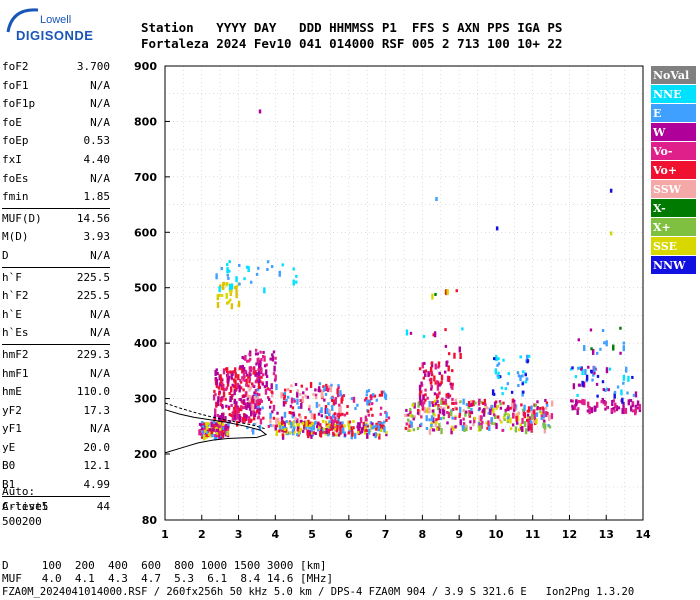 This screenshot has width=700, height=600. I want to click on y-tick-label: 500, so click(145, 288).